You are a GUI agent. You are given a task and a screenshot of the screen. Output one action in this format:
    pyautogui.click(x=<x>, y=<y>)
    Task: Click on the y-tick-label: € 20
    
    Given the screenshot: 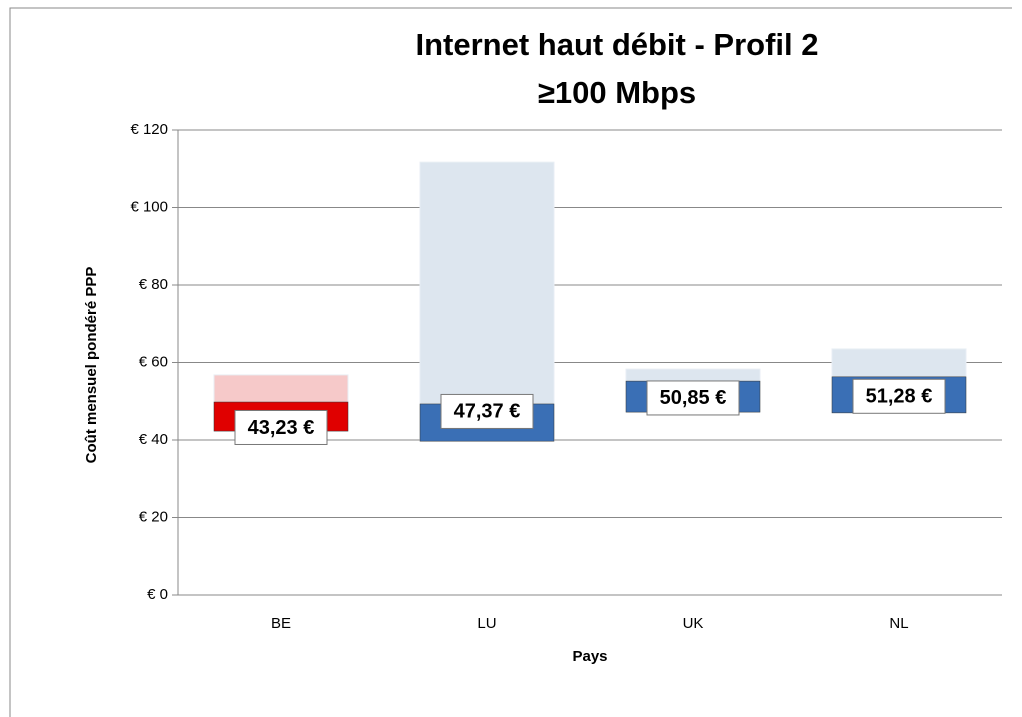 What is the action you would take?
    pyautogui.click(x=153, y=516)
    